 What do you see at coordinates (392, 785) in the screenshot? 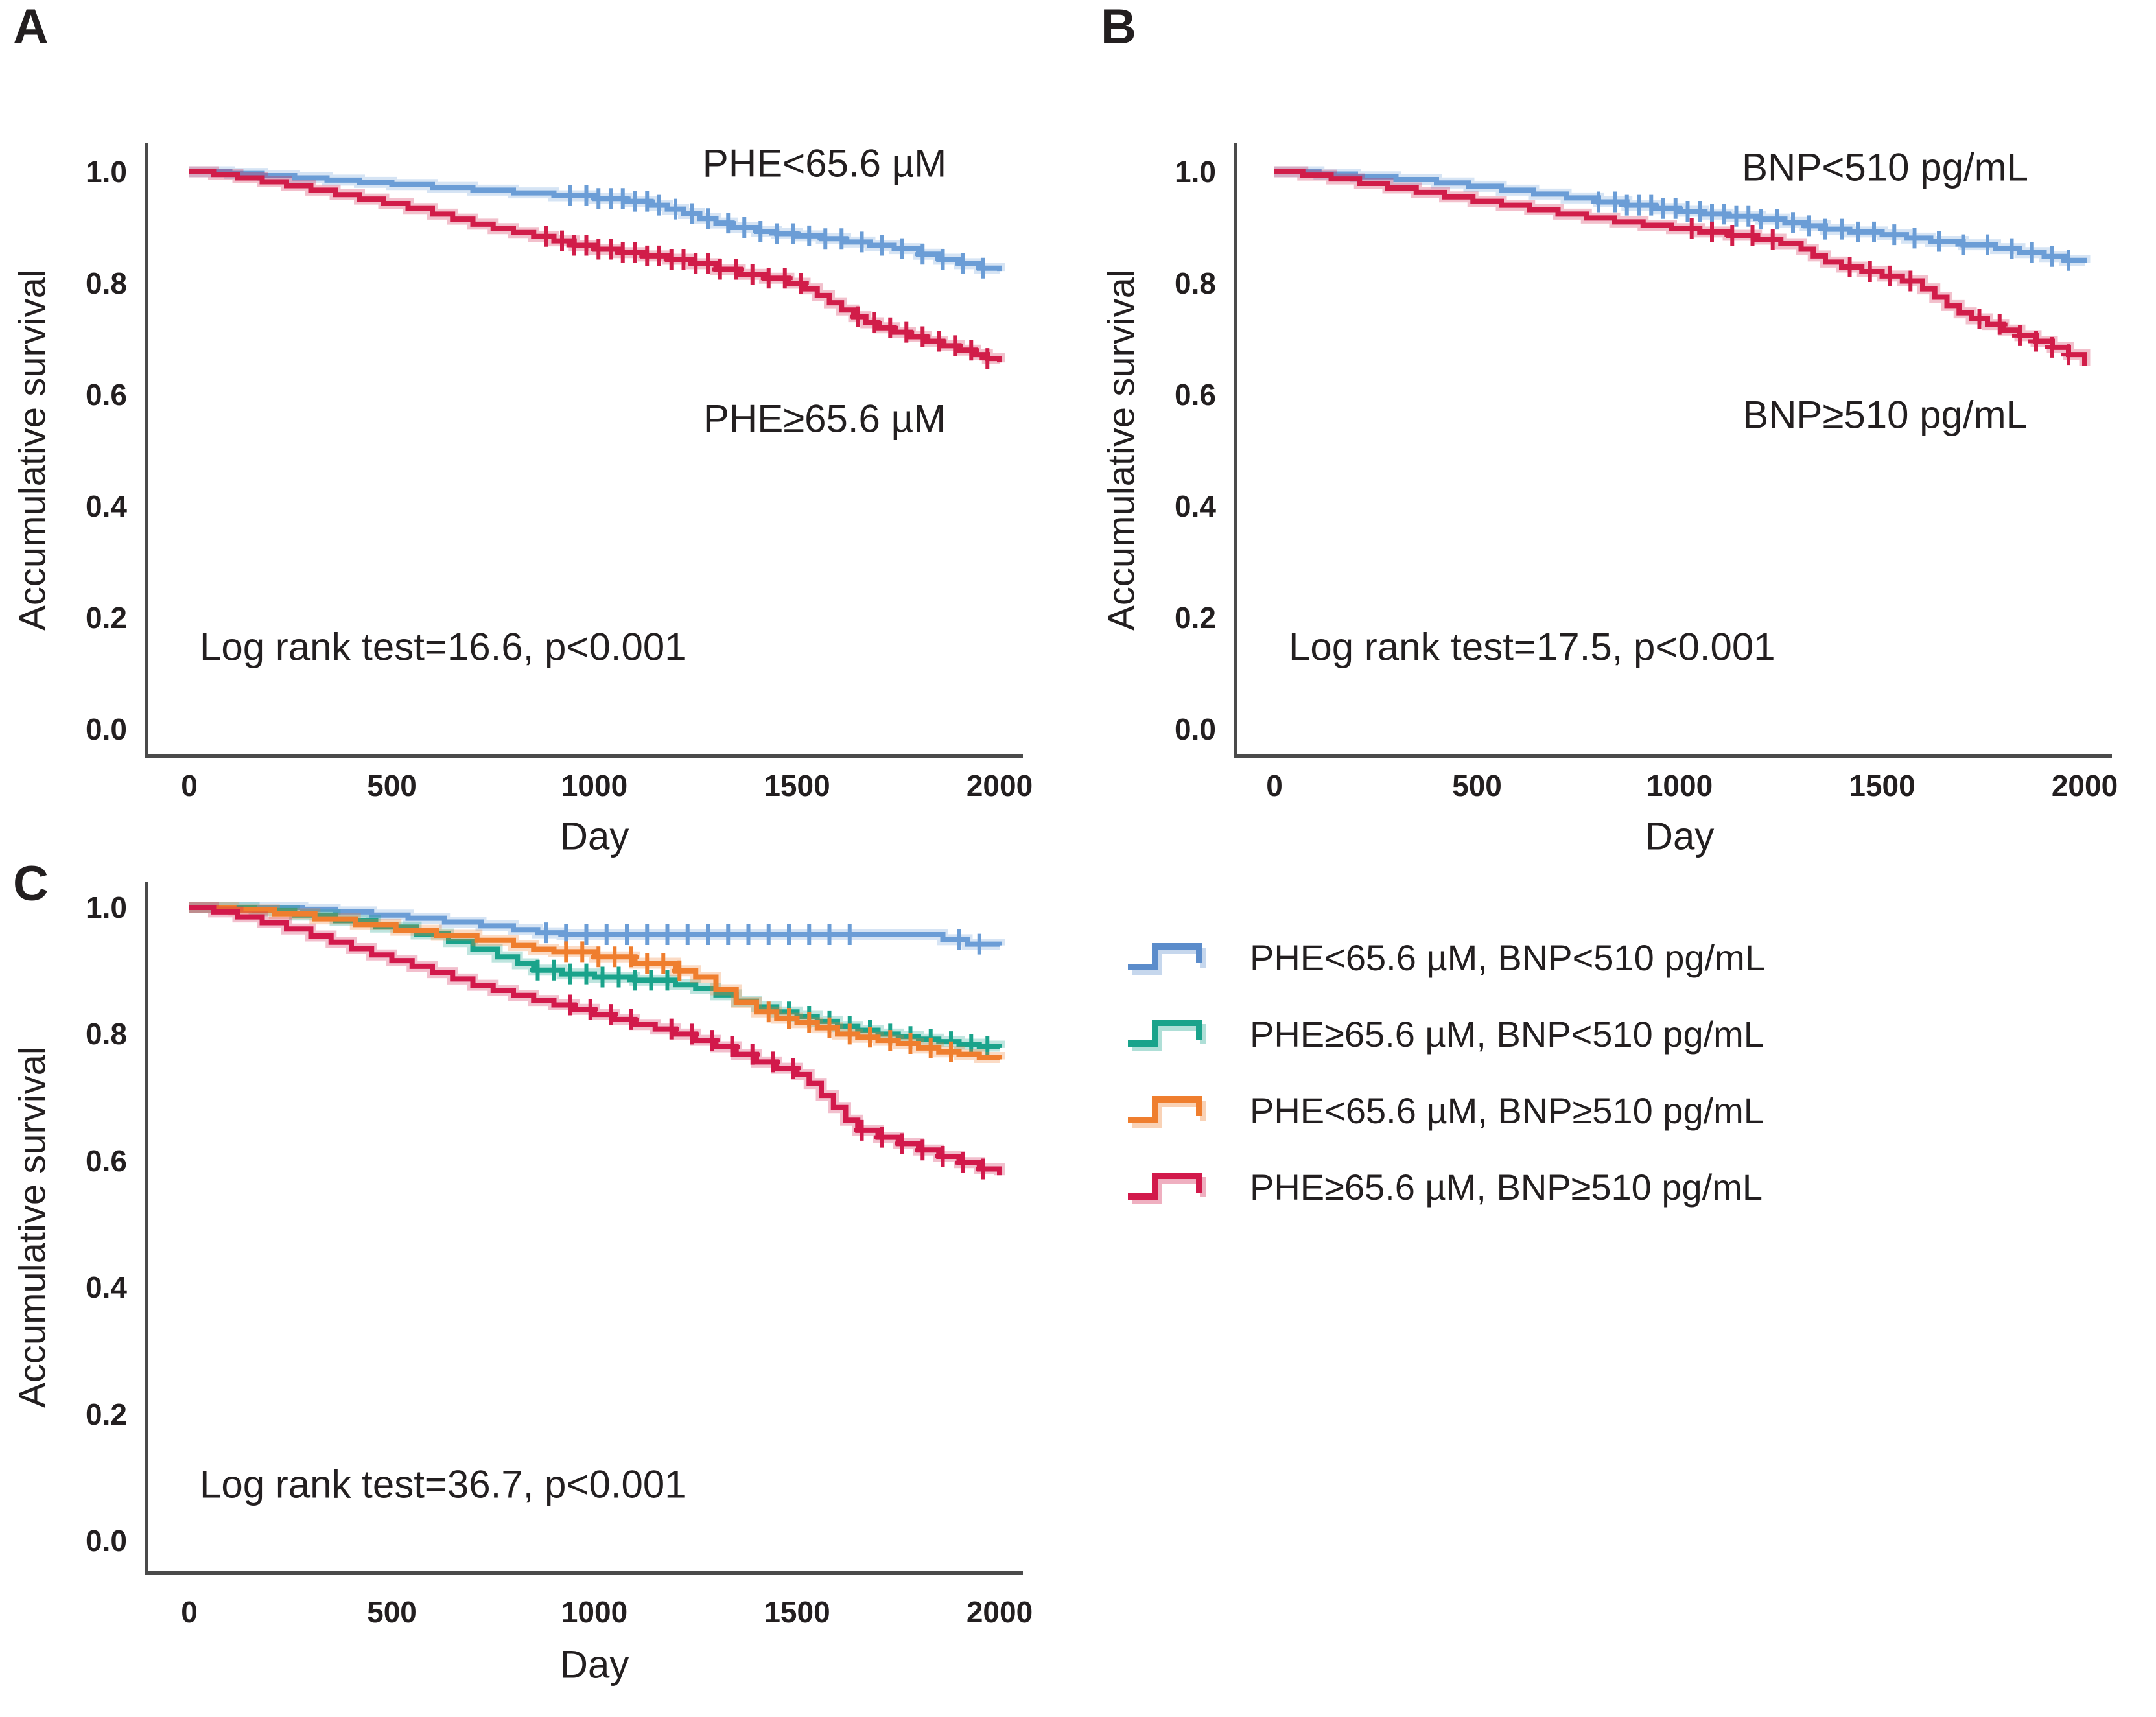
I see `panel-a-x-tick-label: 500` at bounding box center [392, 785].